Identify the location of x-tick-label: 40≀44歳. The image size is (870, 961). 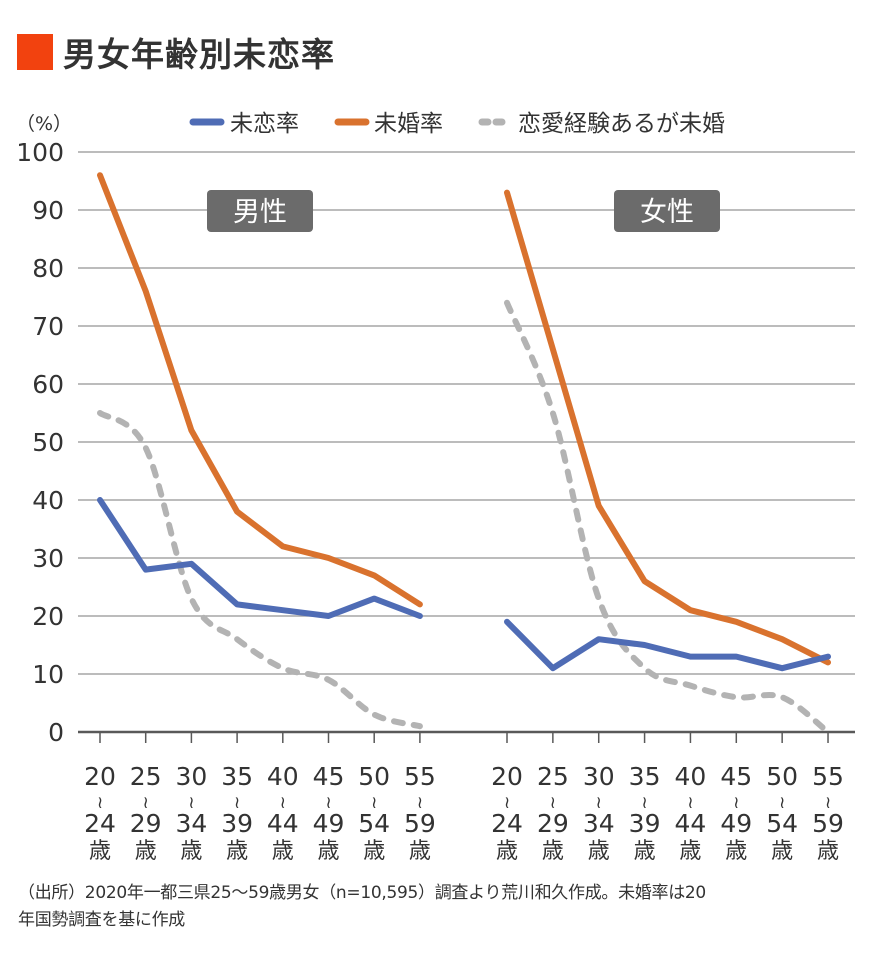
(691, 813).